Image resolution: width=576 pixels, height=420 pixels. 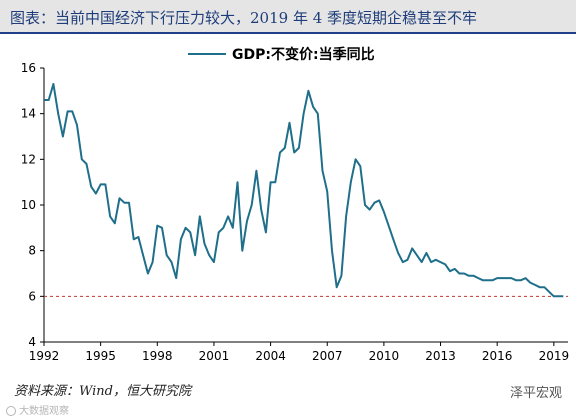 What do you see at coordinates (32, 251) in the screenshot?
I see `y-tick-label: 8` at bounding box center [32, 251].